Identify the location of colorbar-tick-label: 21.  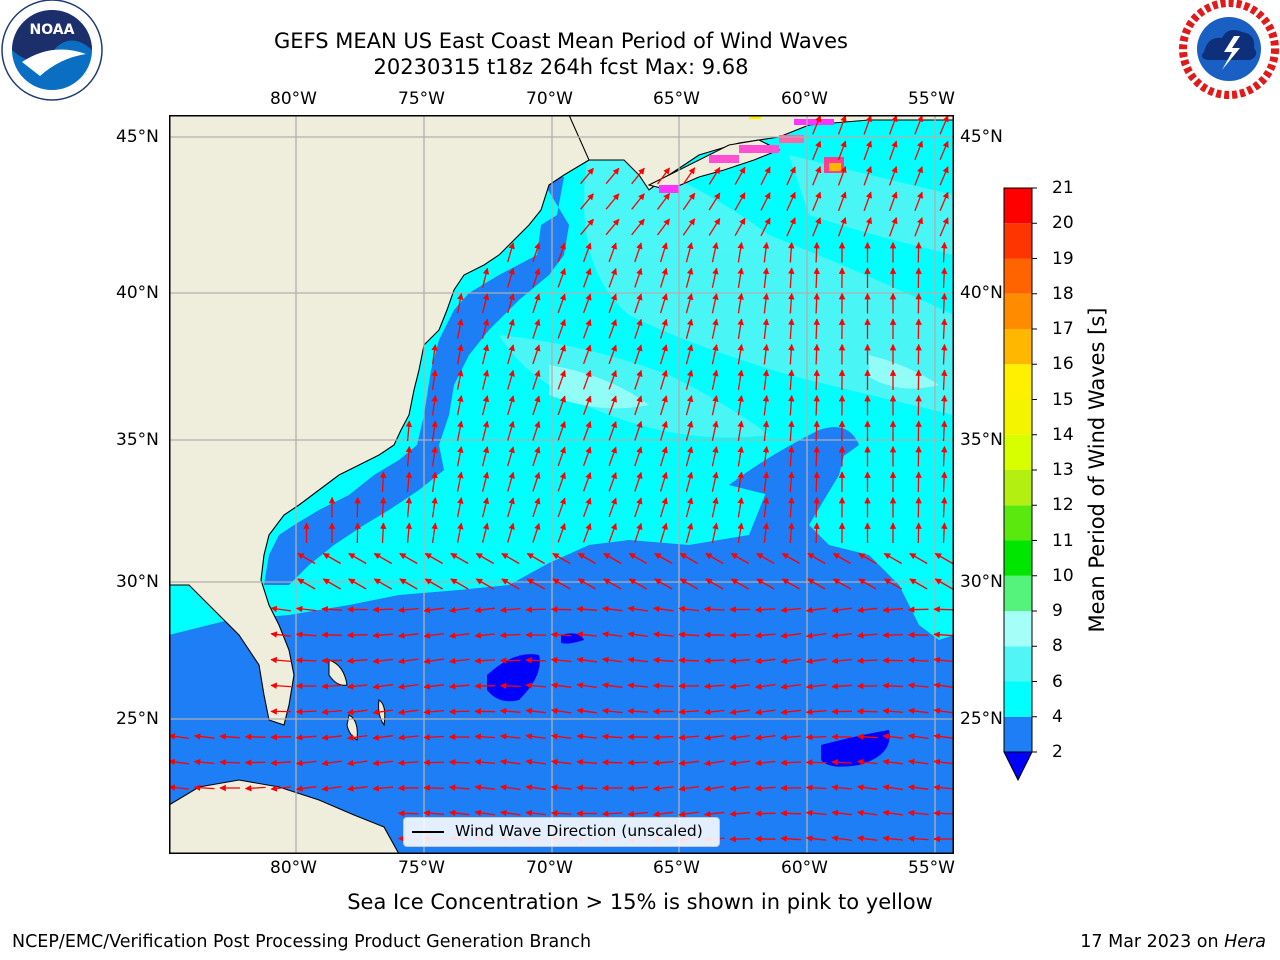
(1063, 188).